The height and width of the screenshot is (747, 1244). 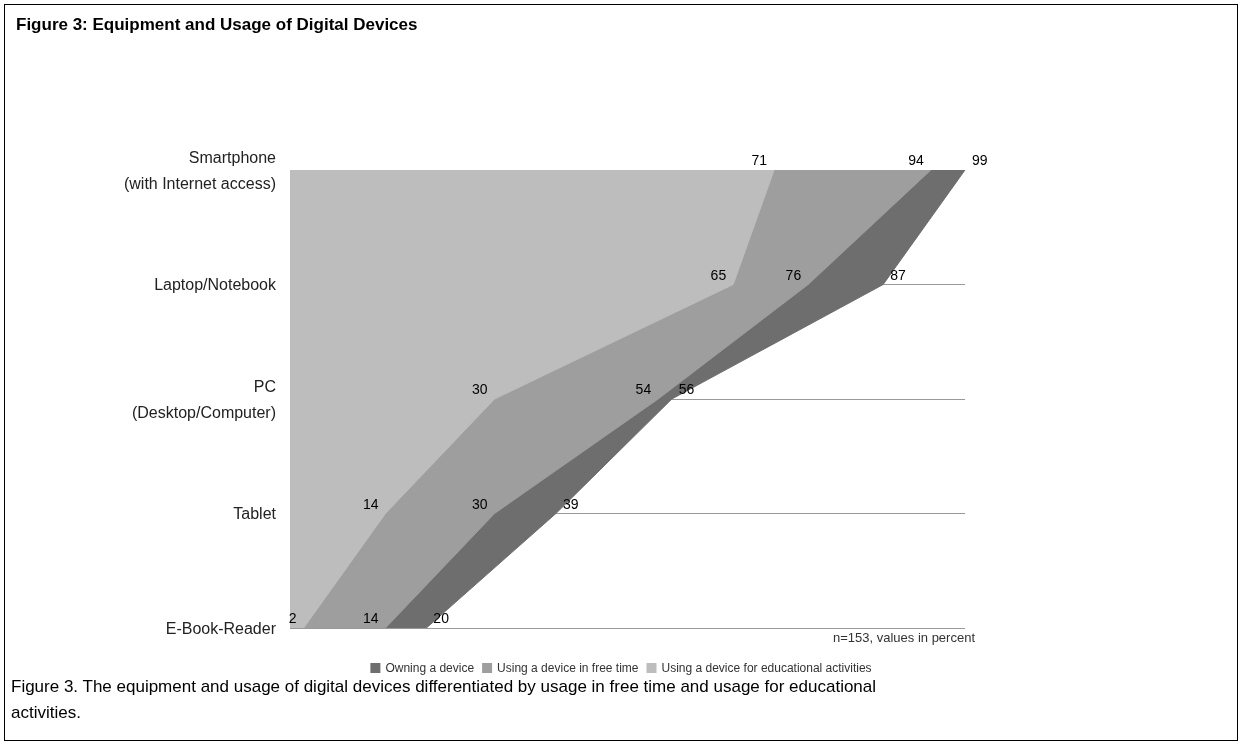 What do you see at coordinates (430, 668) in the screenshot?
I see `legend-label: Owning a device` at bounding box center [430, 668].